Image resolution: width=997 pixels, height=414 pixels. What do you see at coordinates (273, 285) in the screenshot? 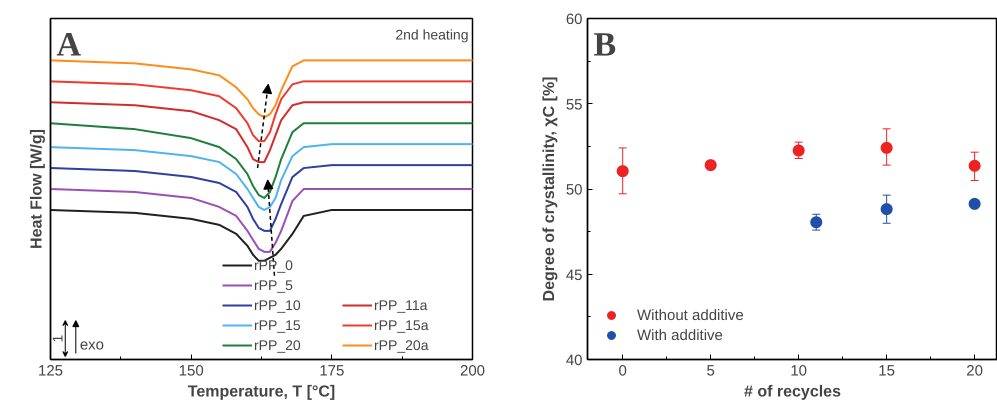
I see `legend-label: rPP_5` at bounding box center [273, 285].